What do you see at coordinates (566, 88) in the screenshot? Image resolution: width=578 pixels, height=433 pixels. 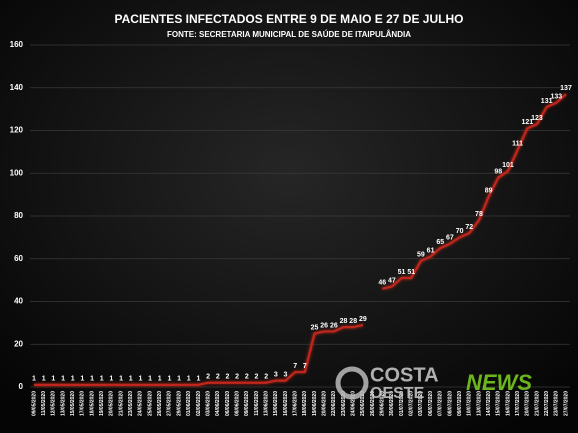 I see `data-label: 137` at bounding box center [566, 88].